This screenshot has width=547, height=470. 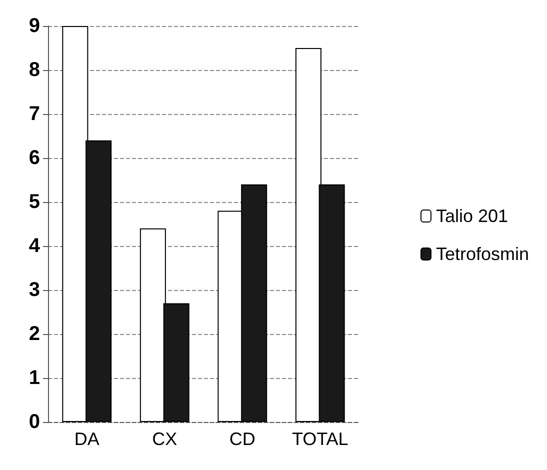 I want to click on y-tick-label: 7, so click(x=34, y=114).